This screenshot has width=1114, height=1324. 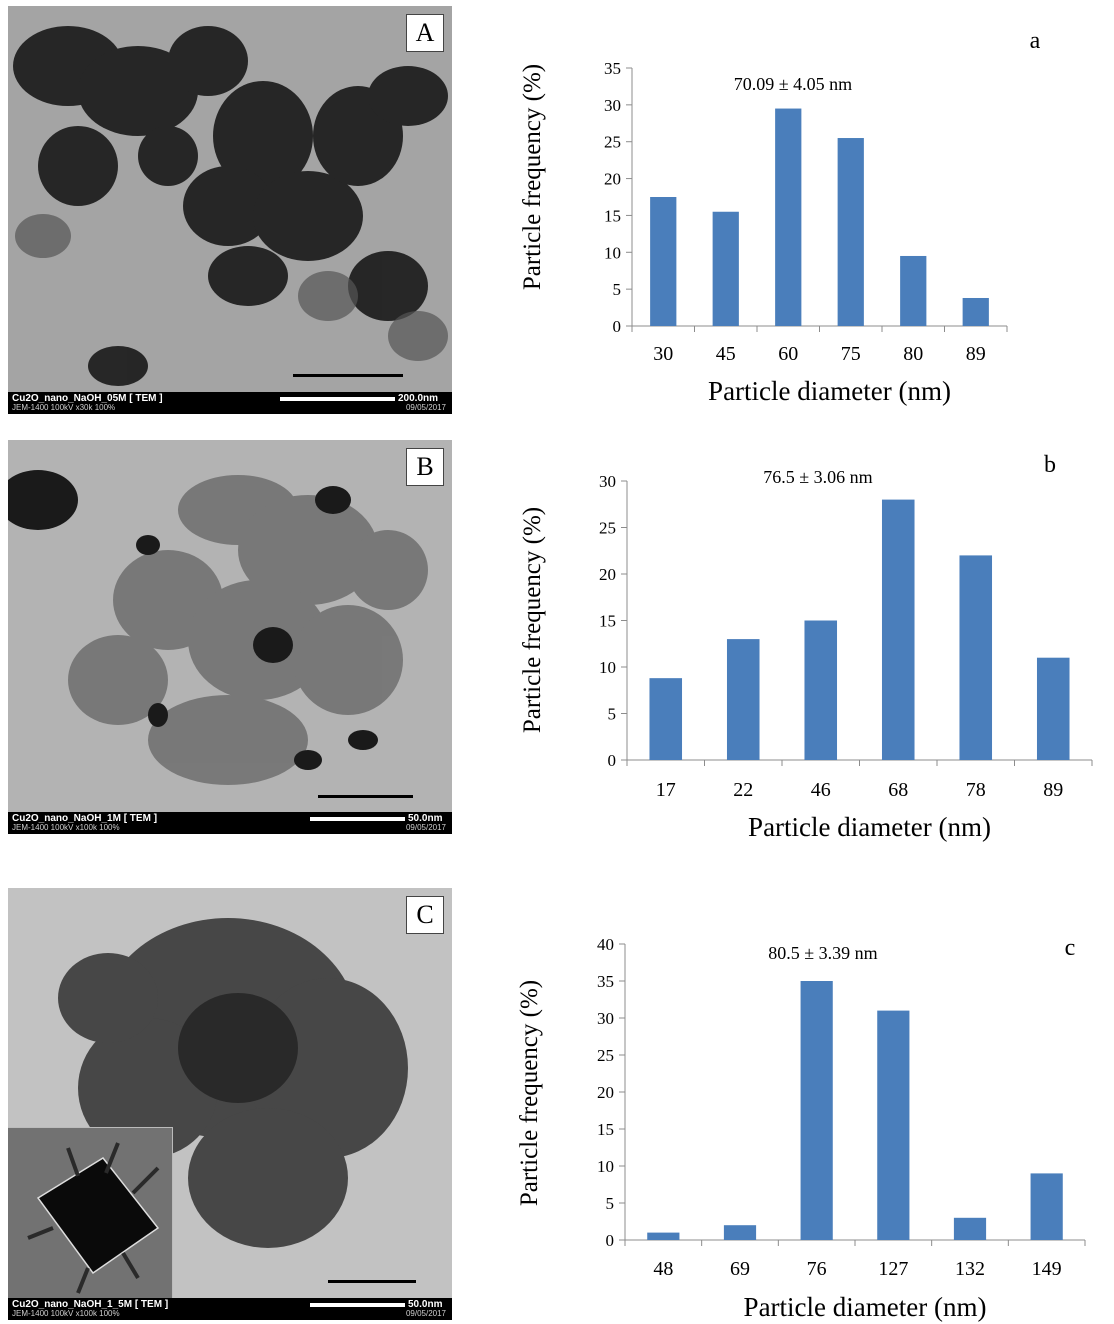 What do you see at coordinates (851, 354) in the screenshot?
I see `x-tick-label: 75` at bounding box center [851, 354].